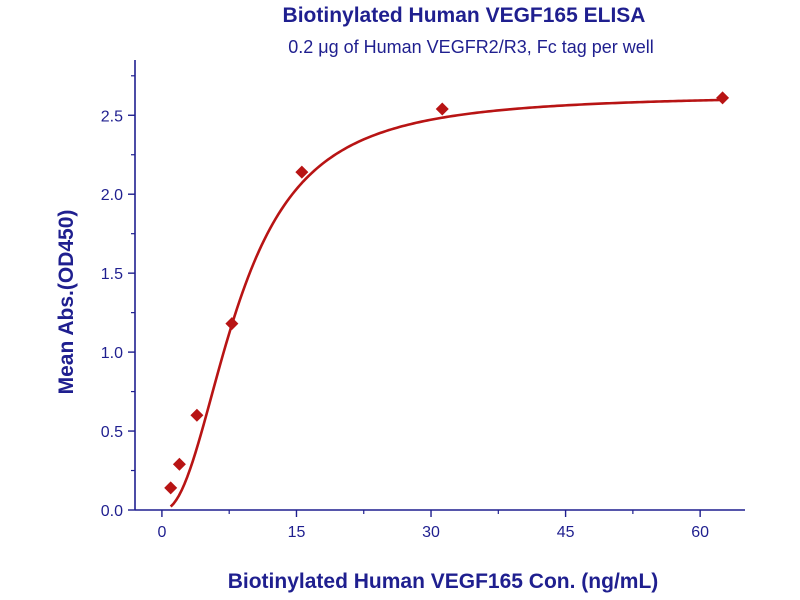 The image size is (800, 600). Describe the element at coordinates (112, 116) in the screenshot. I see `y-tick-label: 2.5` at that location.